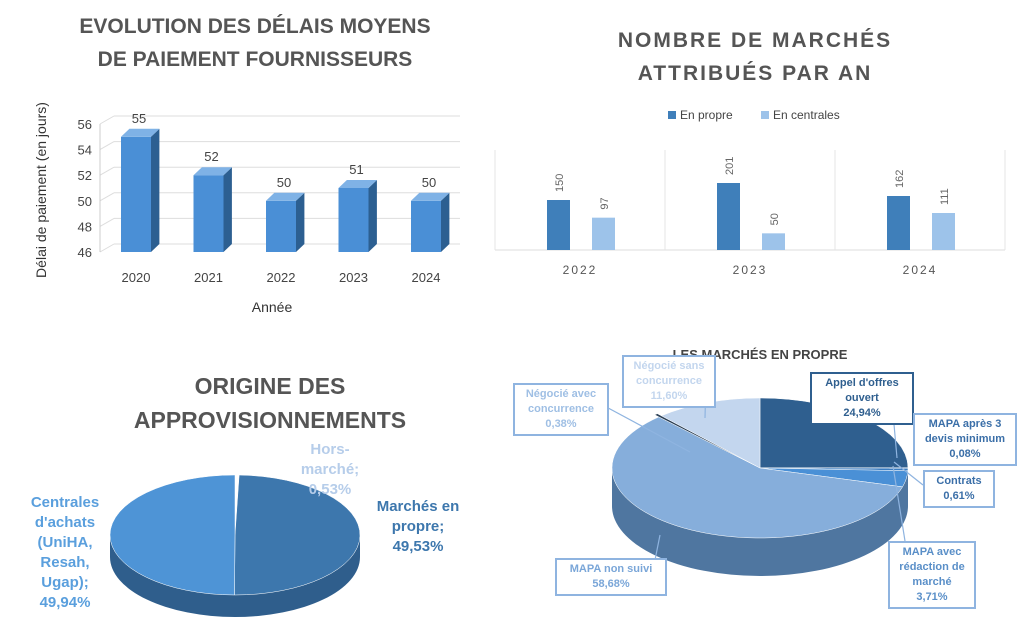  What do you see at coordinates (932, 567) in the screenshot?
I see `label-line: rédaction de` at bounding box center [932, 567].